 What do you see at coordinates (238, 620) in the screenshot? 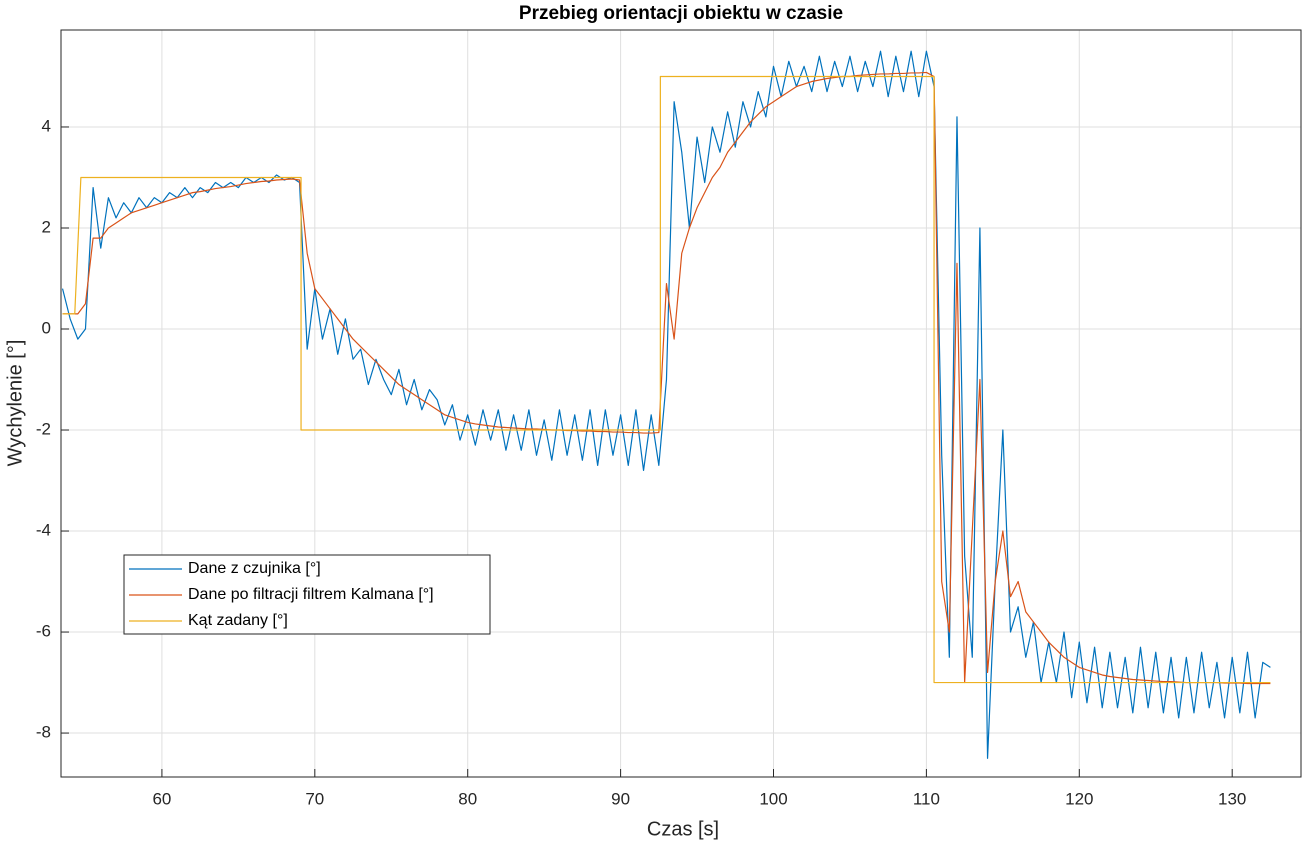
I see `legend-label: Kąt zadany [°]` at bounding box center [238, 620].